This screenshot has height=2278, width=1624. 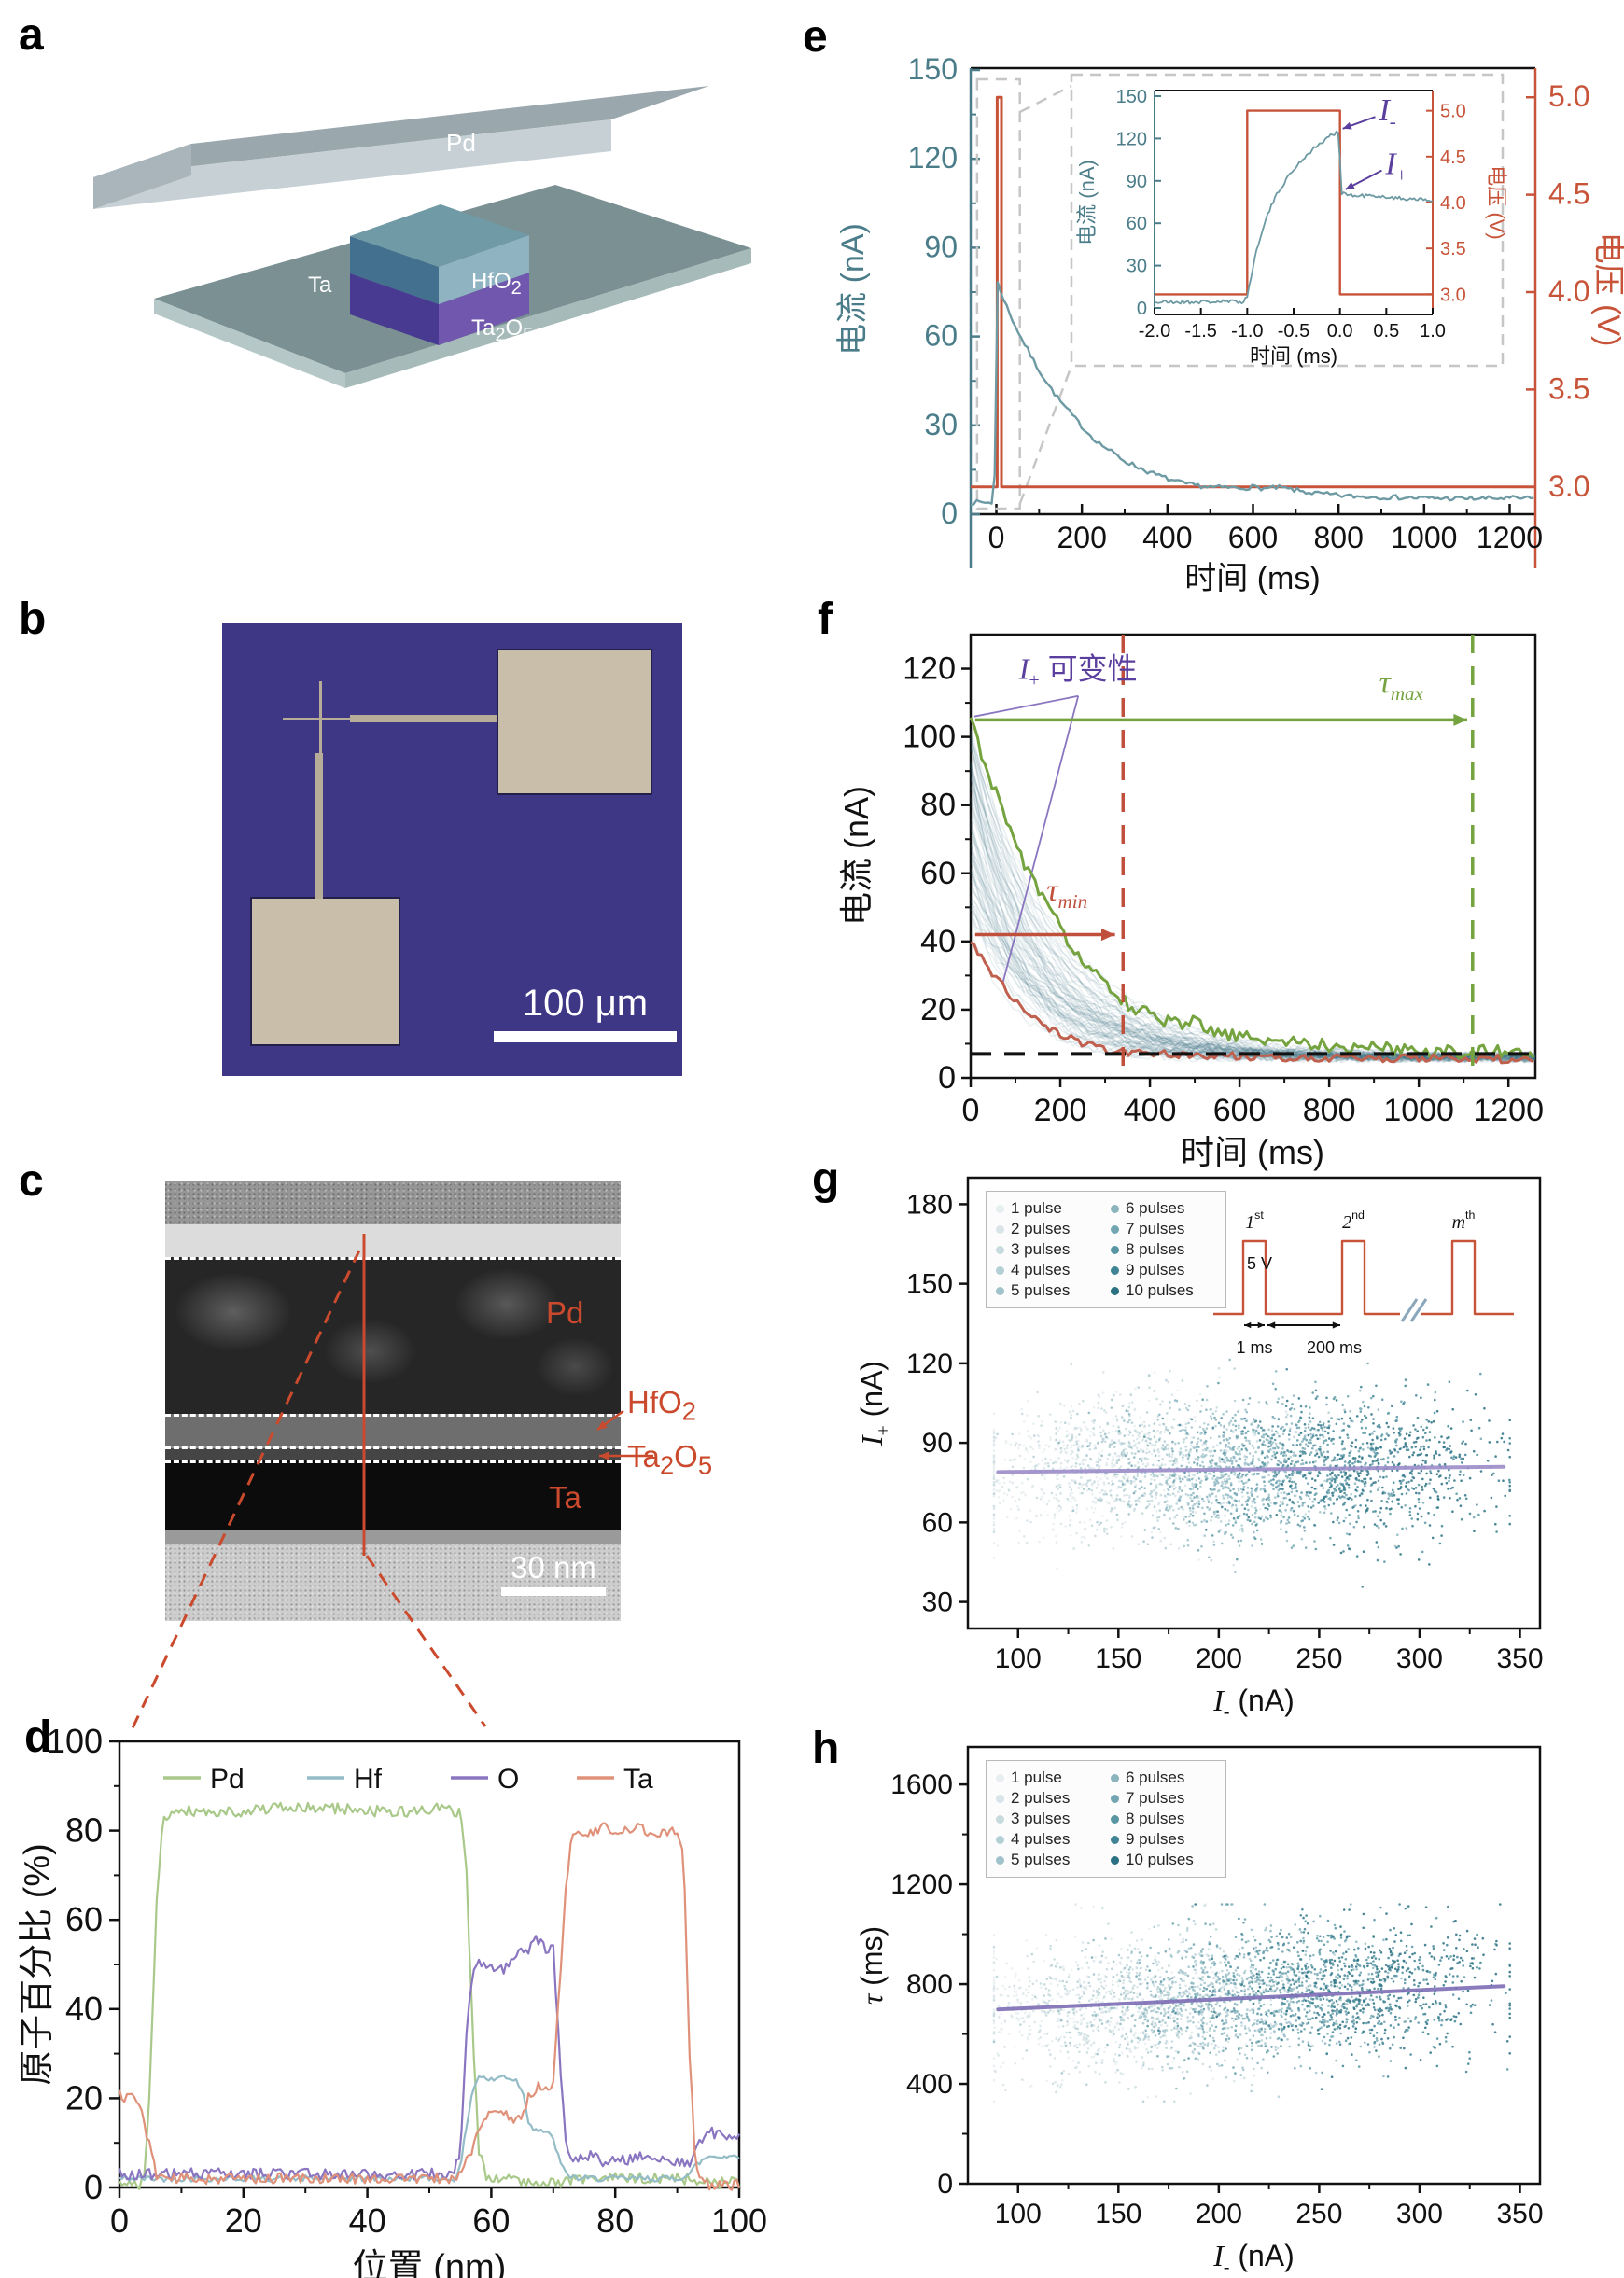 What do you see at coordinates (1150, 1110) in the screenshot?
I see `tick-label: 400` at bounding box center [1150, 1110].